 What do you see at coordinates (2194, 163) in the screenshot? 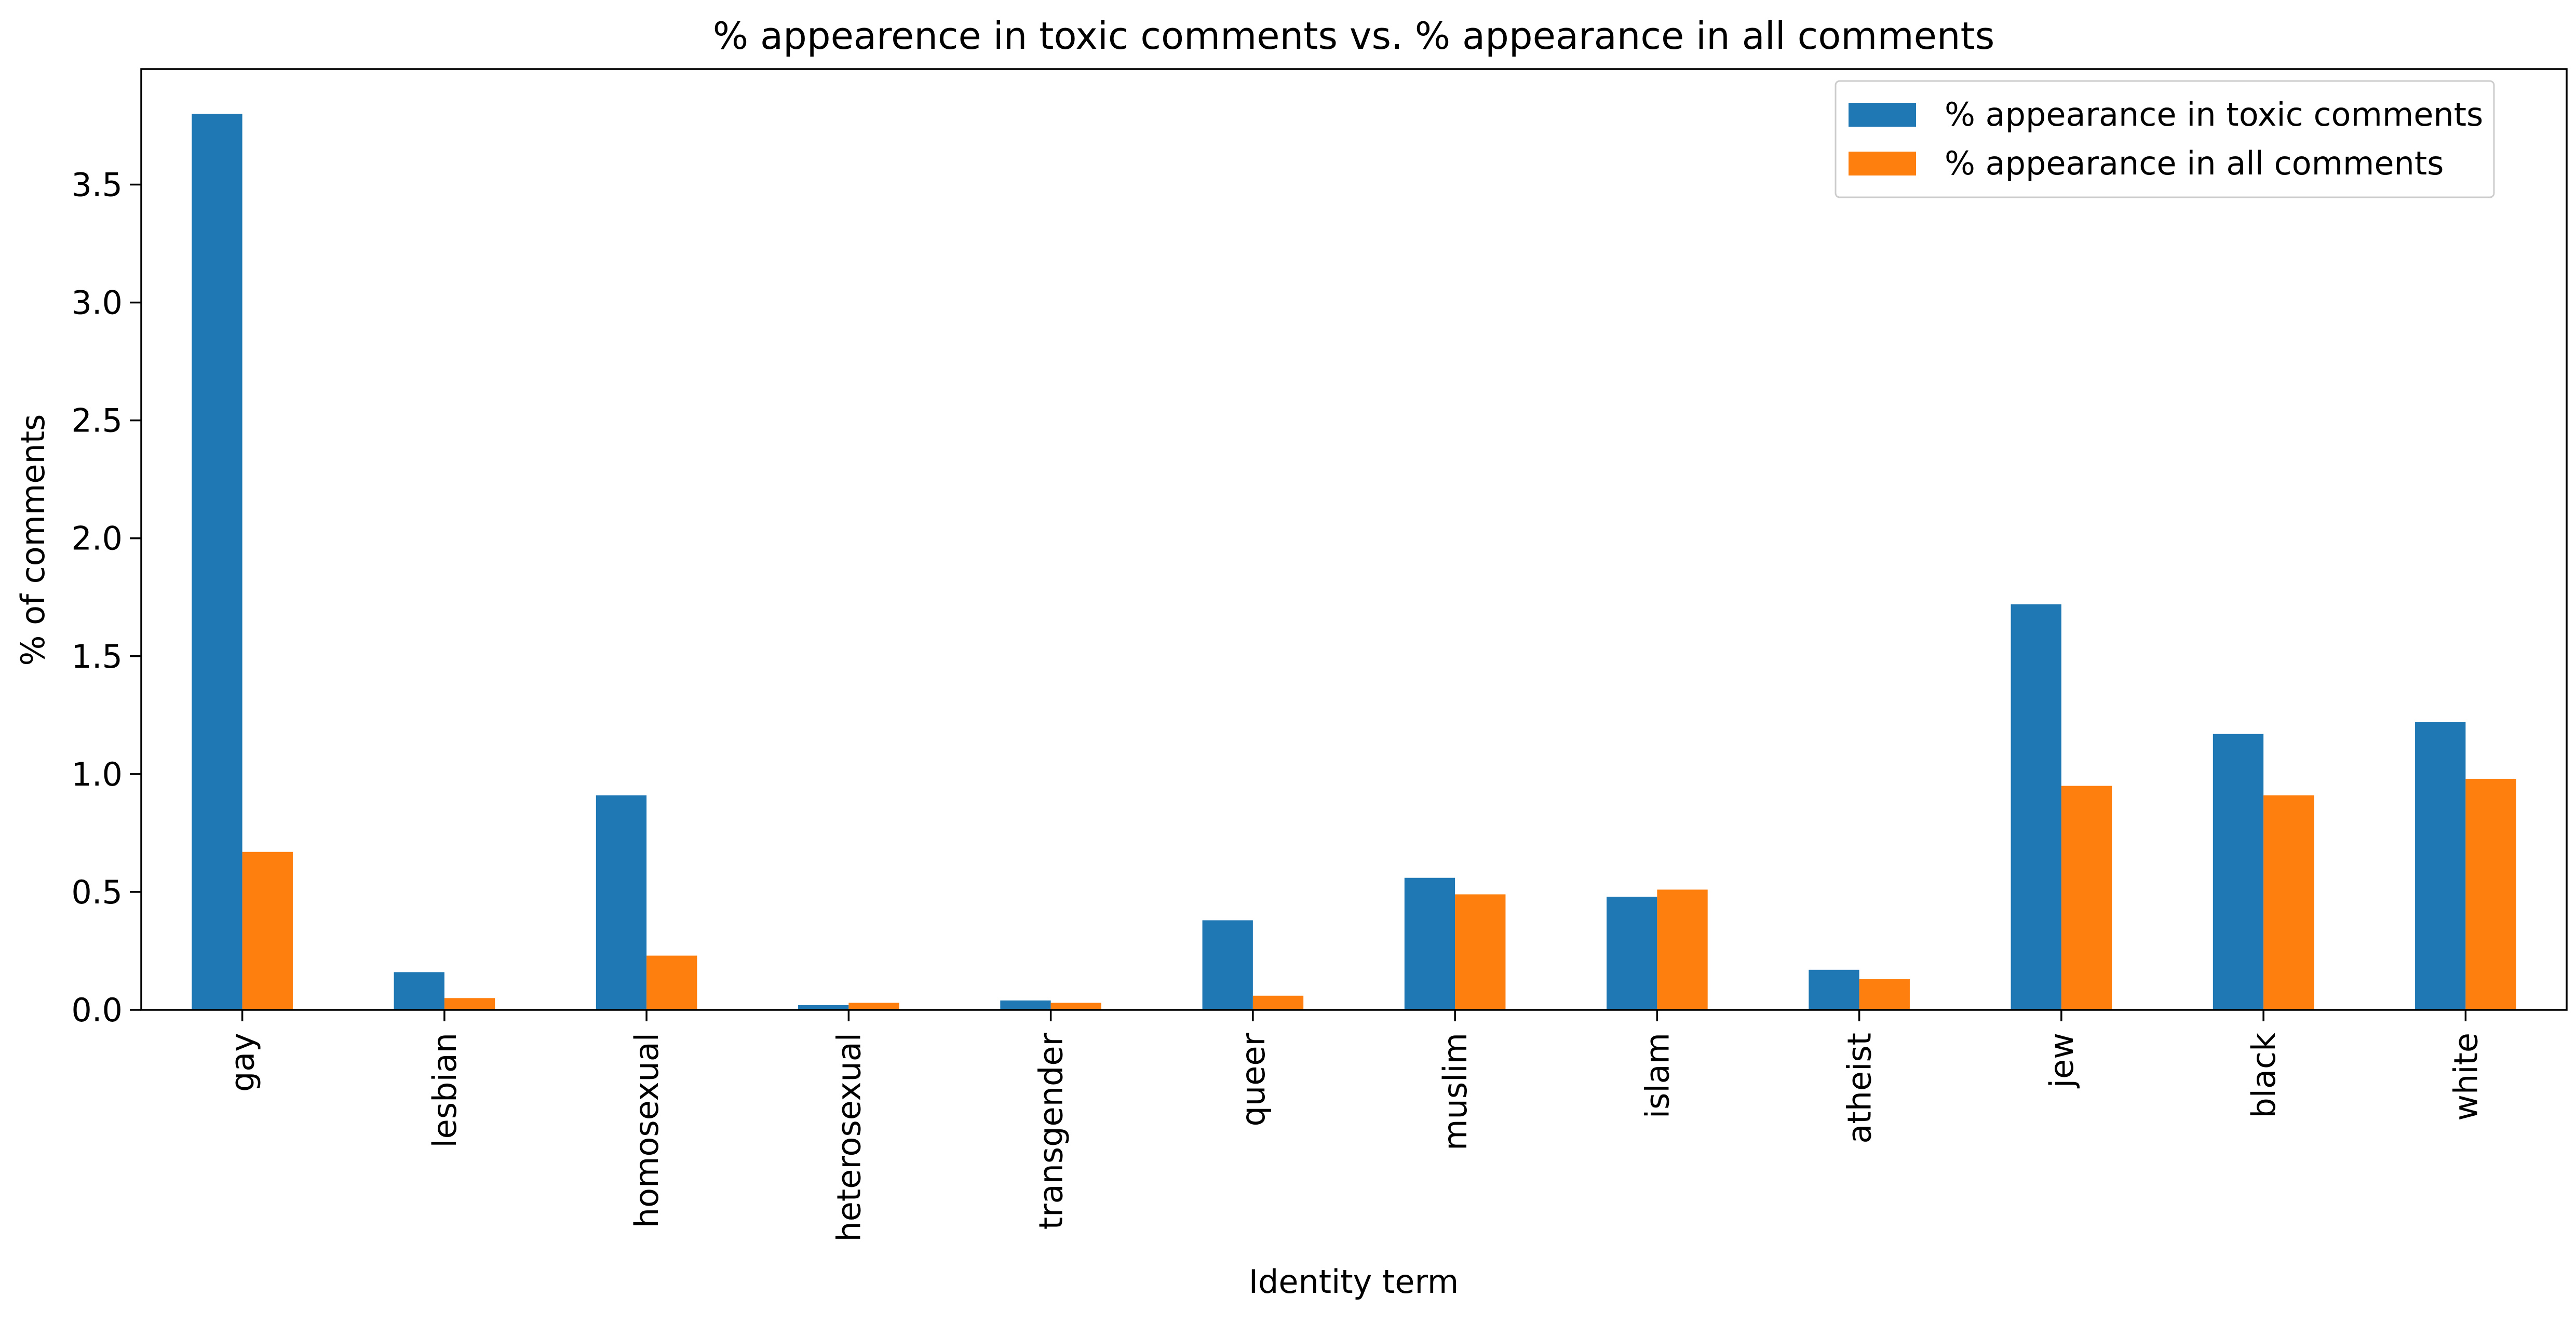
I see `legend-label-all: % appearance in all comments` at bounding box center [2194, 163].